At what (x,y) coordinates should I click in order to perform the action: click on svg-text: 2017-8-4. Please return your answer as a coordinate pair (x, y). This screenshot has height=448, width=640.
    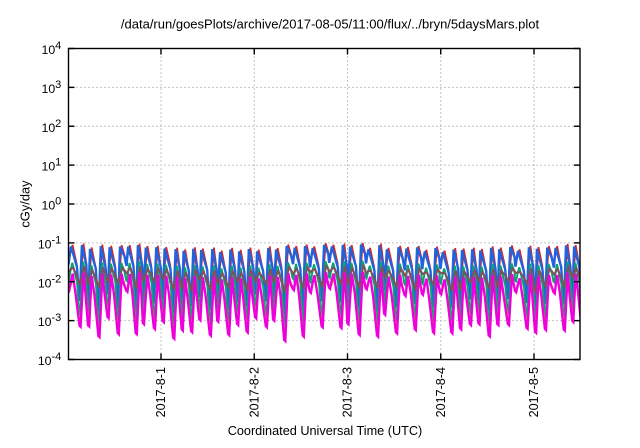
    Looking at the image, I should click on (441, 392).